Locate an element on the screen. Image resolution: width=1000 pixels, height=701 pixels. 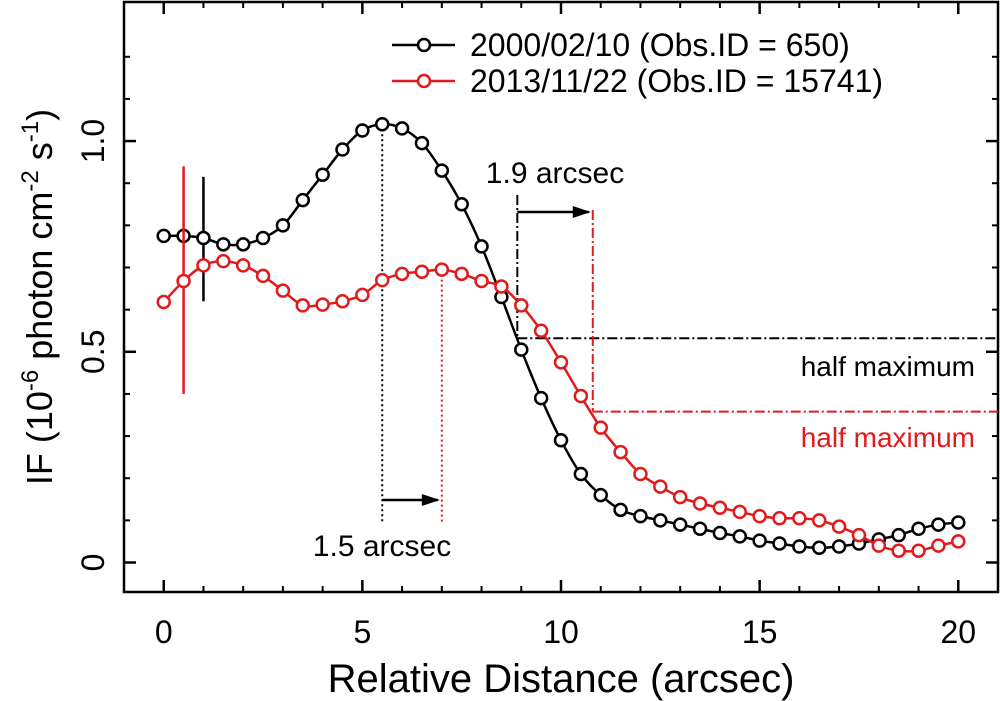
y-axis-label-part-1: IF (10 is located at coordinates (39, 438).